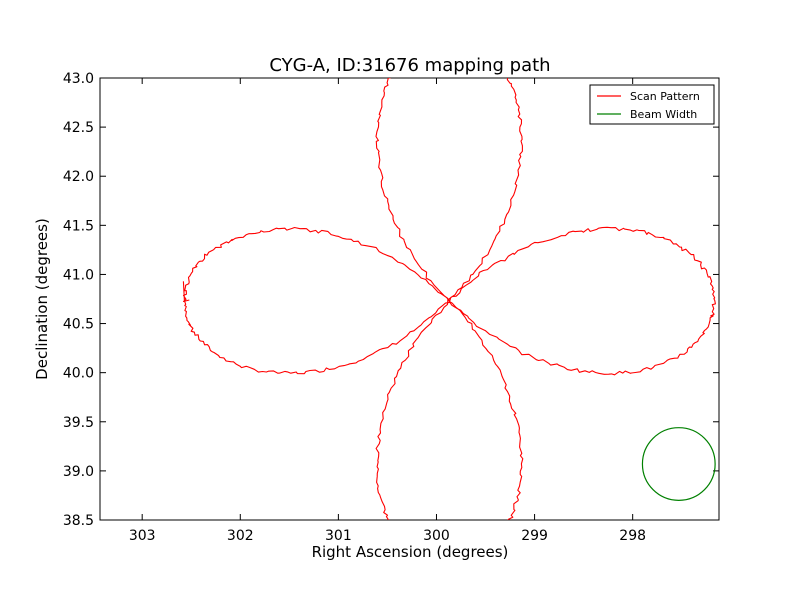 This screenshot has height=600, width=800. I want to click on legend: Scan Pattern Beam Width, so click(652, 104).